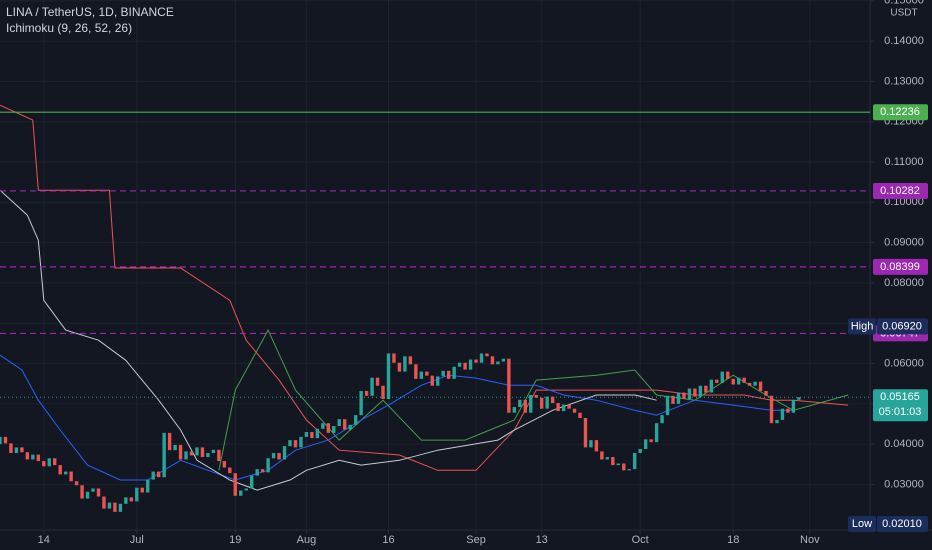 Image resolution: width=932 pixels, height=550 pixels. Describe the element at coordinates (904, 444) in the screenshot. I see `y-tick-label: 0.04000` at that location.